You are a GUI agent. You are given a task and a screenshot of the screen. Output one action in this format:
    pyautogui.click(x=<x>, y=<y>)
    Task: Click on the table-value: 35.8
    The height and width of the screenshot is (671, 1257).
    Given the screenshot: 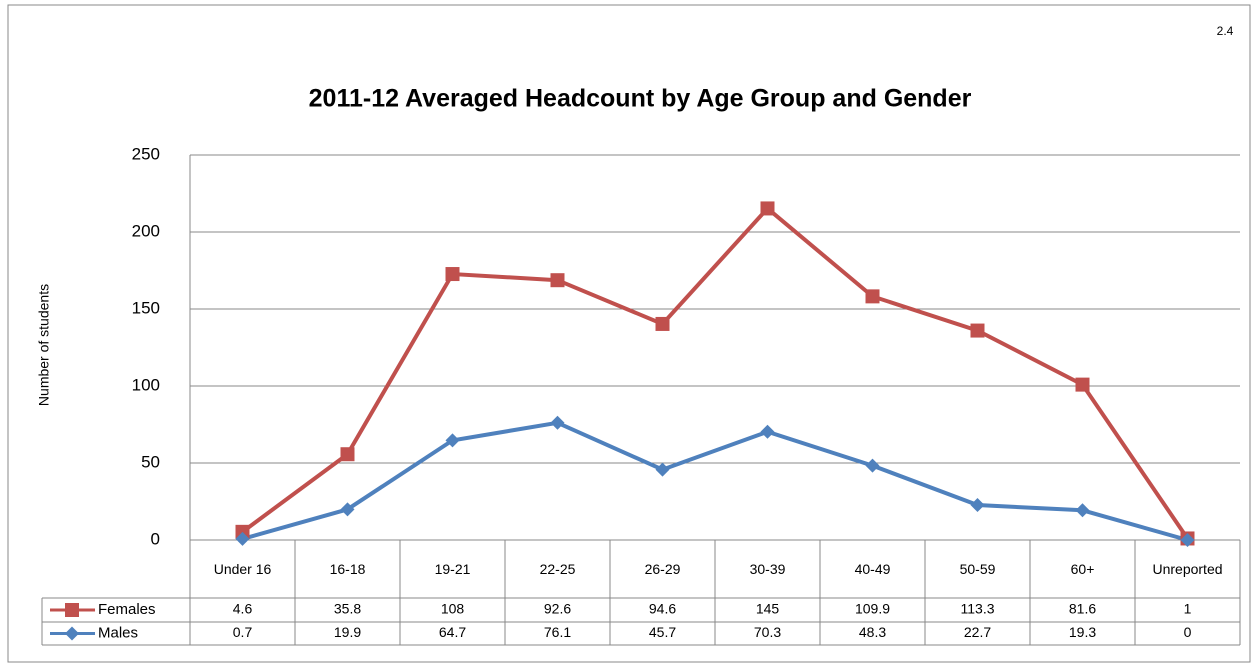 What is the action you would take?
    pyautogui.click(x=347, y=609)
    